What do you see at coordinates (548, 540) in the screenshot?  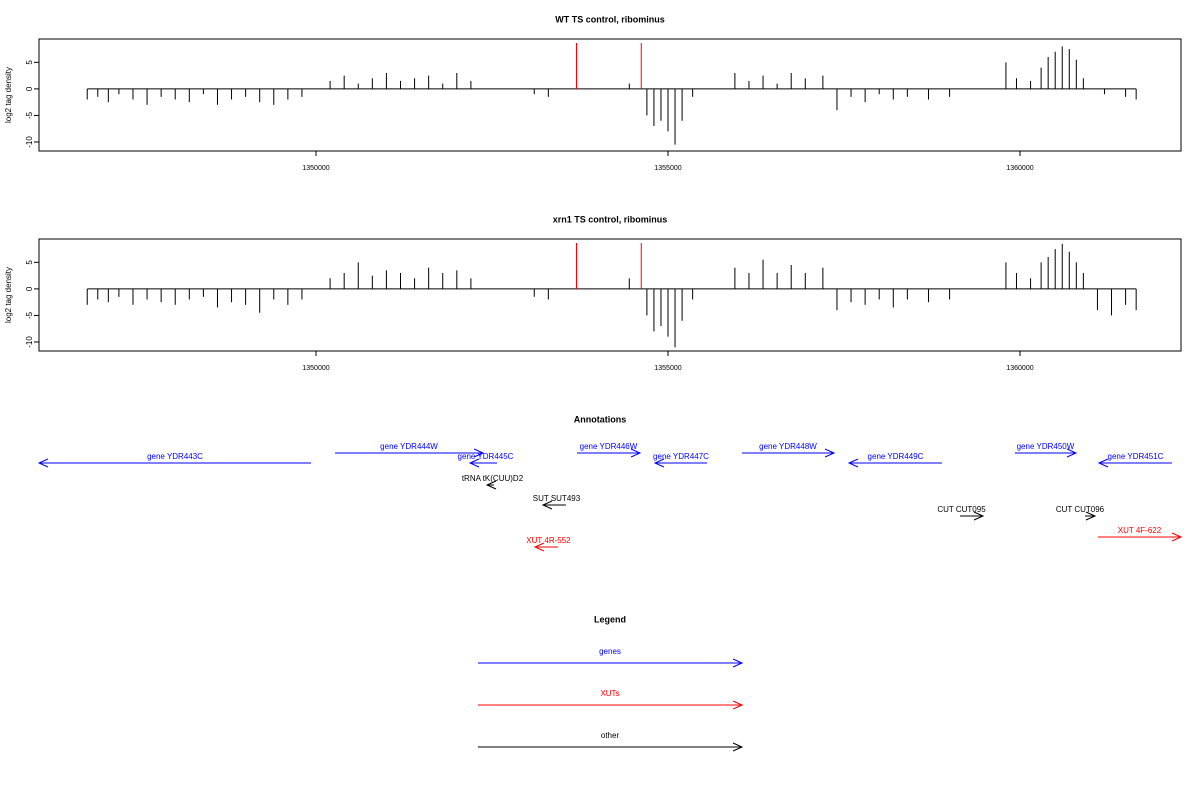 I see `annotation-label: XUT 4R-552` at bounding box center [548, 540].